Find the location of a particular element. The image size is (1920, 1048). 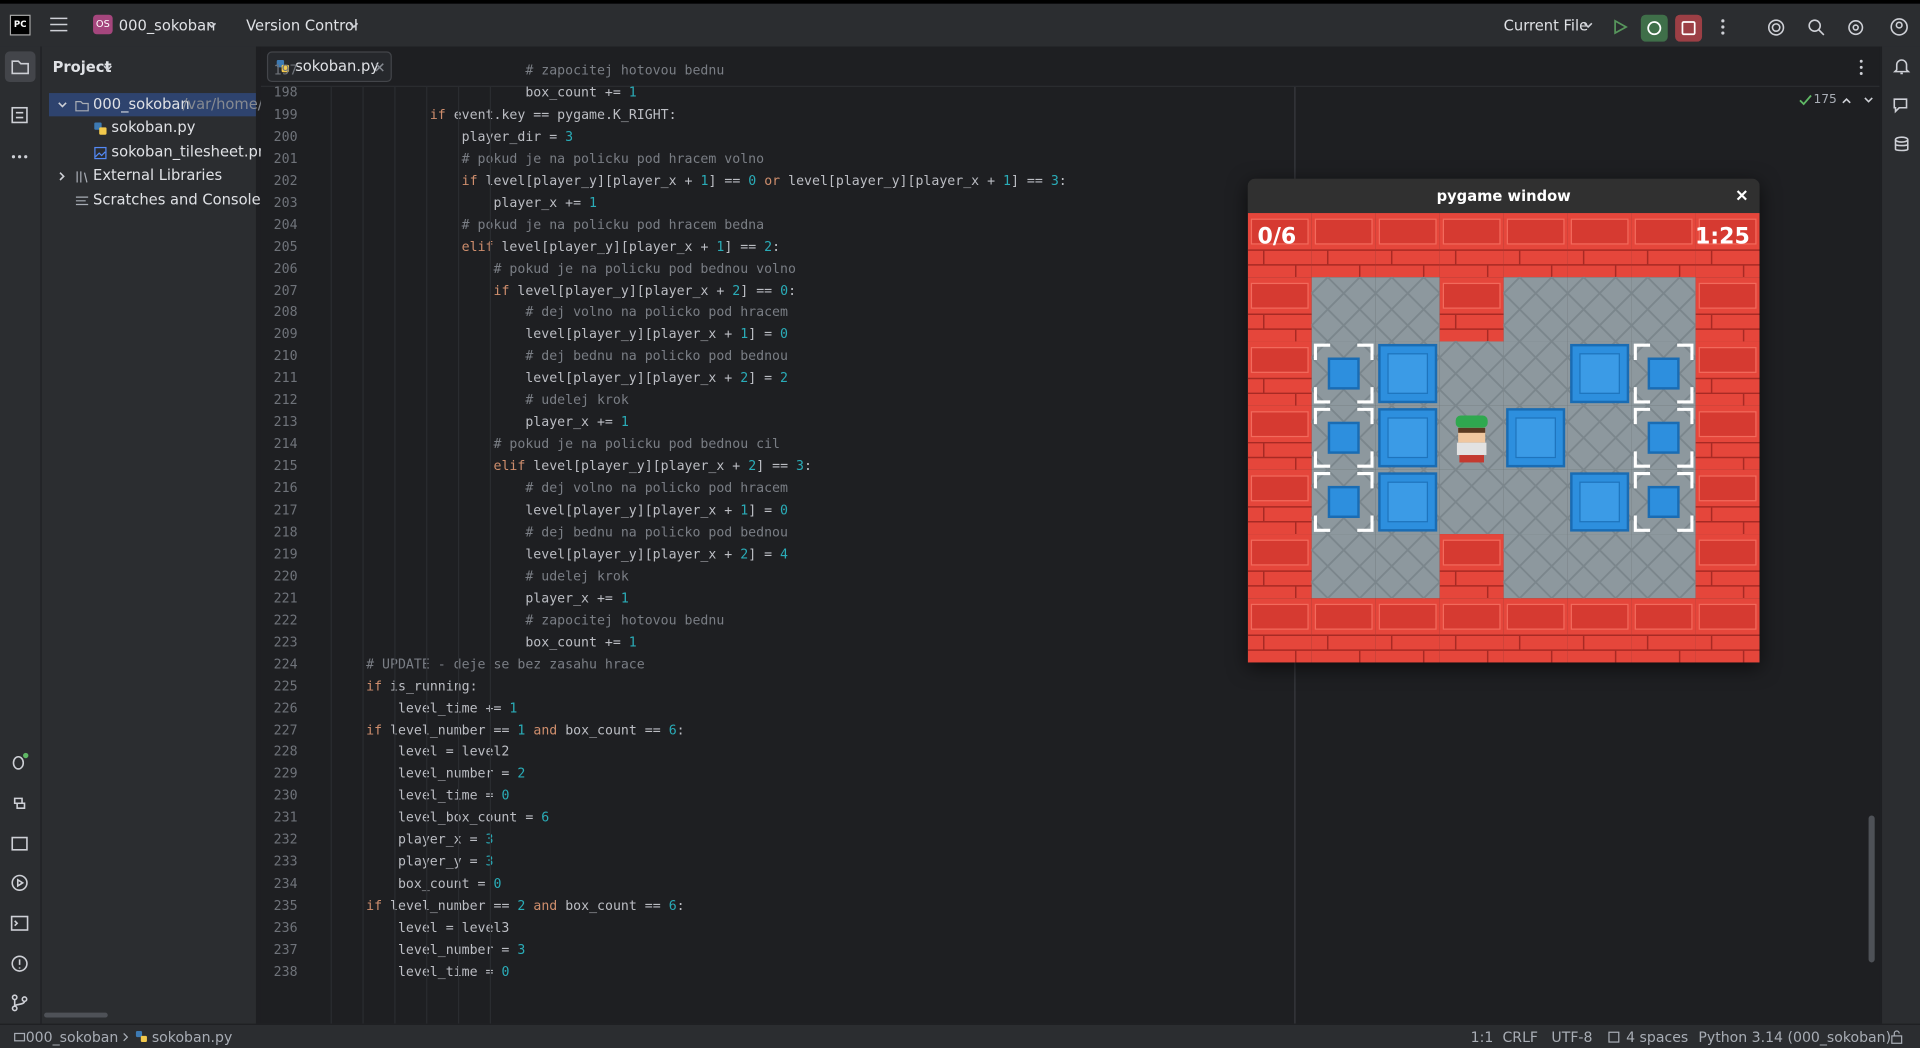

code-line: # zapocitej hotovou bednu is located at coordinates (513, 70).